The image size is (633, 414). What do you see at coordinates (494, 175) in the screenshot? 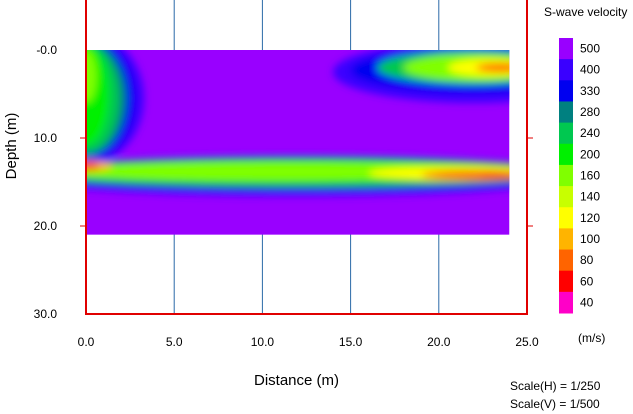
I see `contour-60-layer-right` at bounding box center [494, 175].